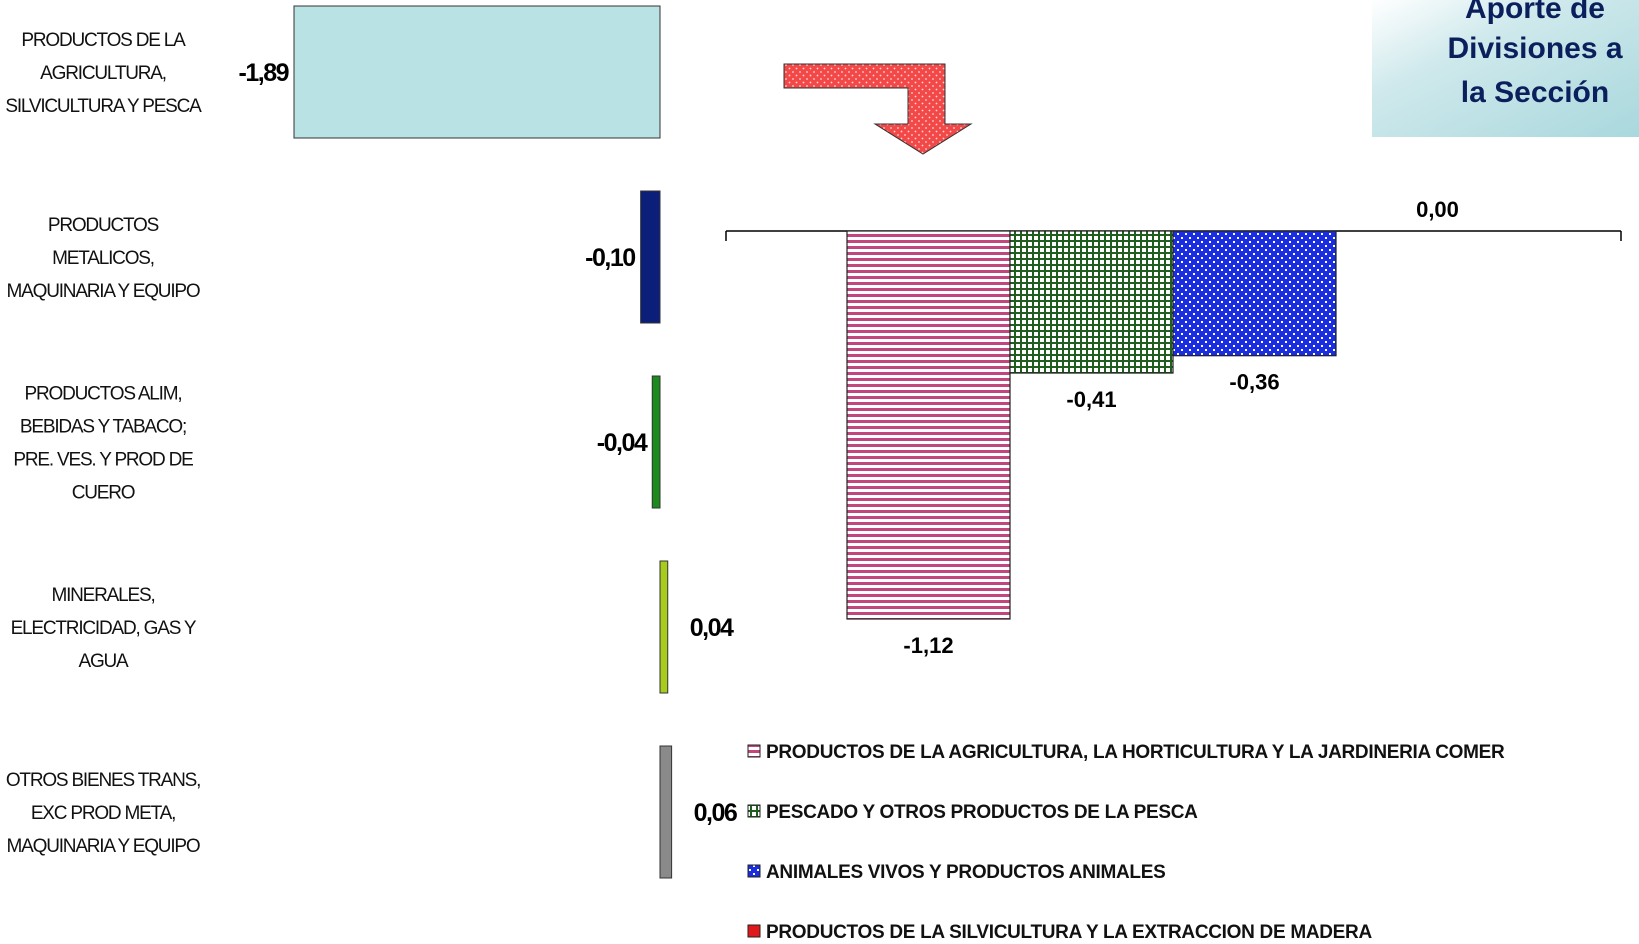  I want to click on bar-left-value-label-2: -0,04, so click(622, 443).